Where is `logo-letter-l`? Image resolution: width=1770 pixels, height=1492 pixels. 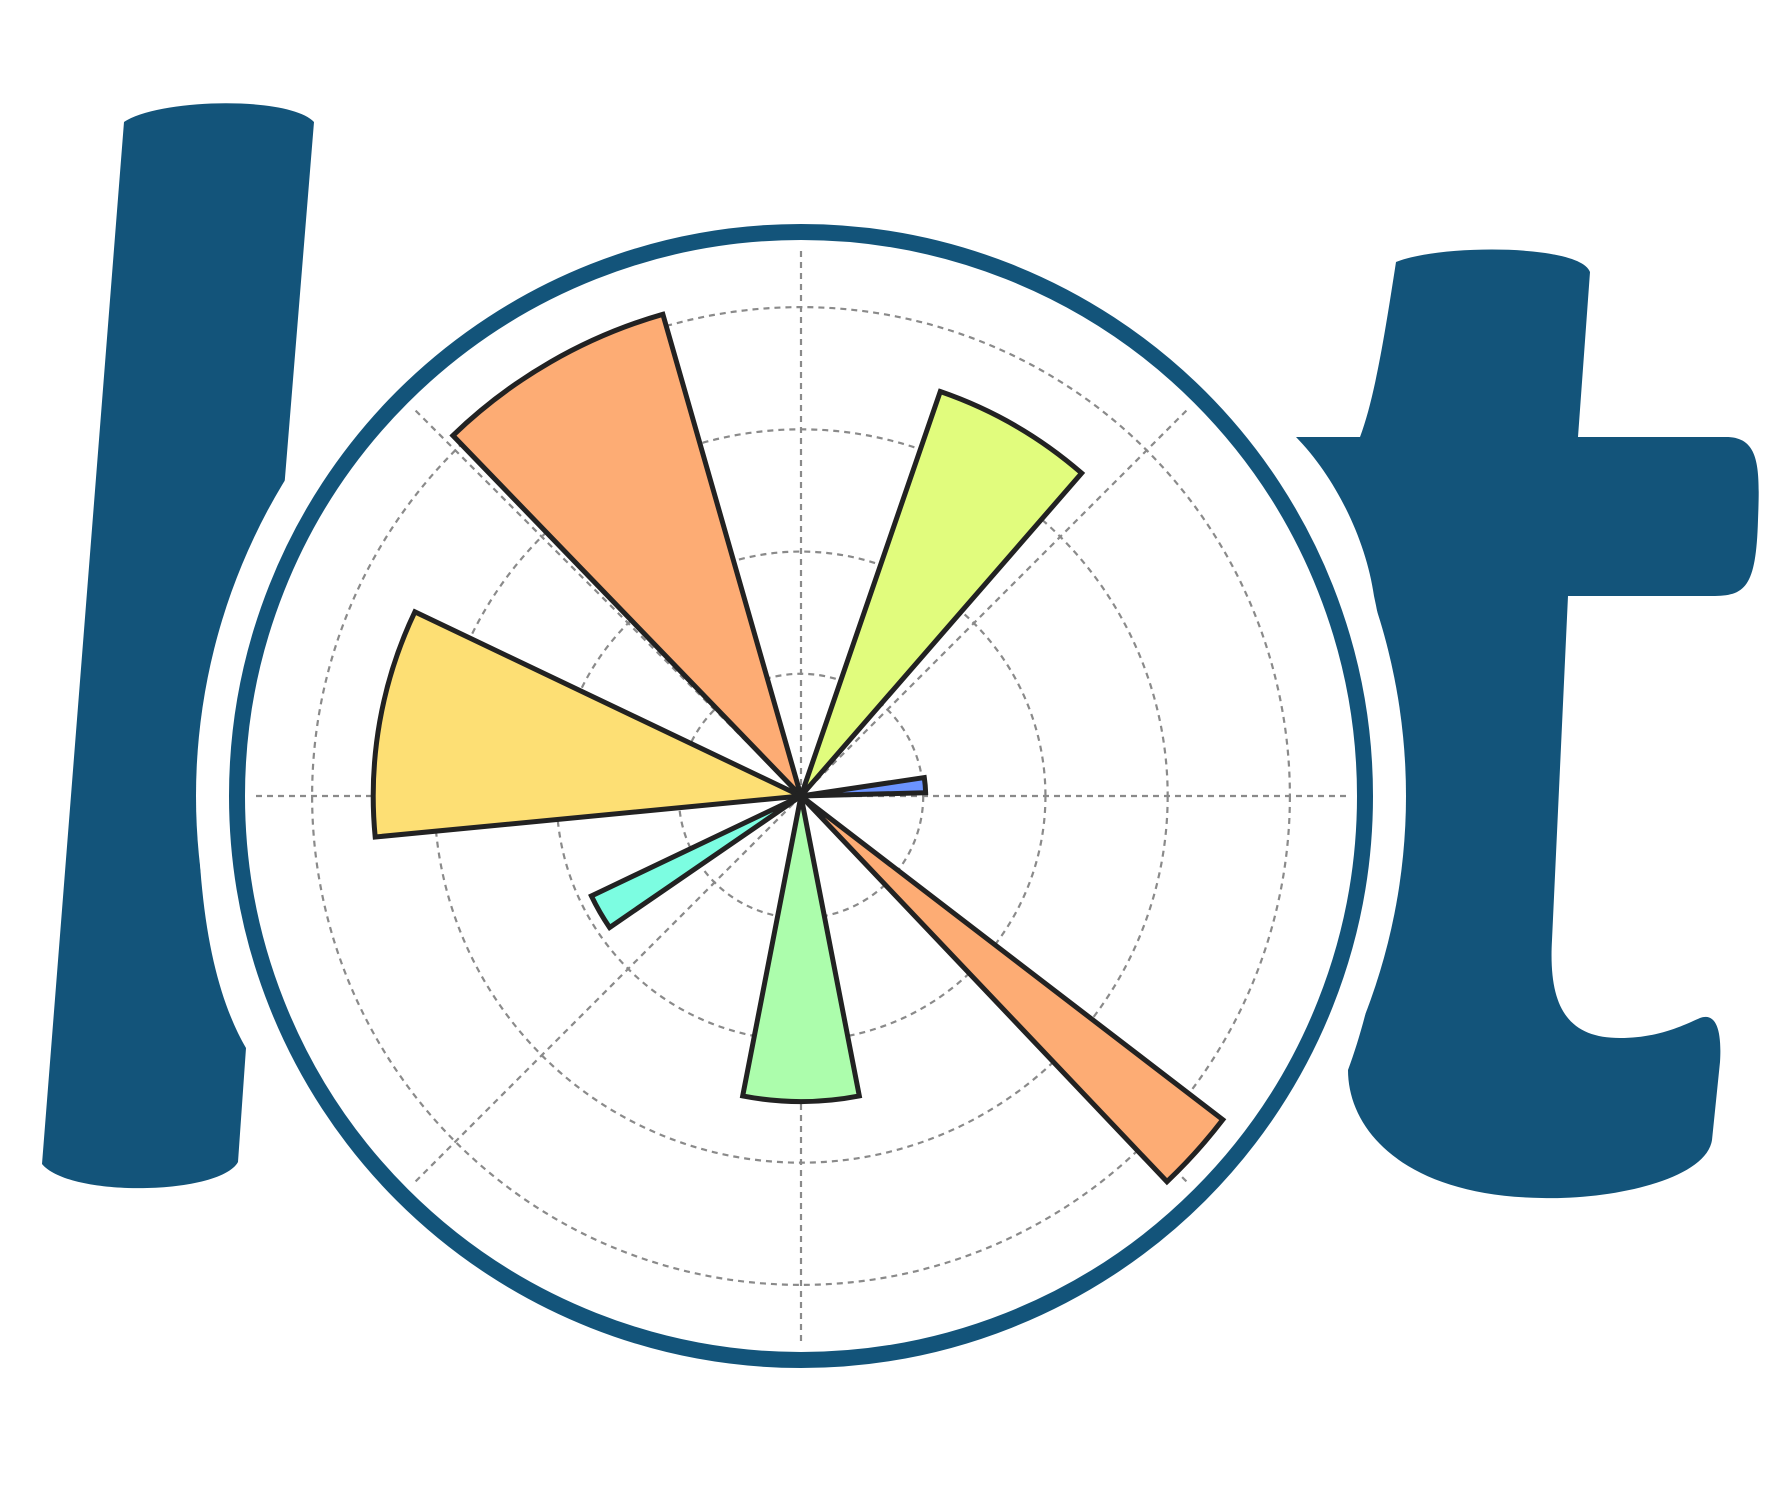
logo-letter-l is located at coordinates (178, 646).